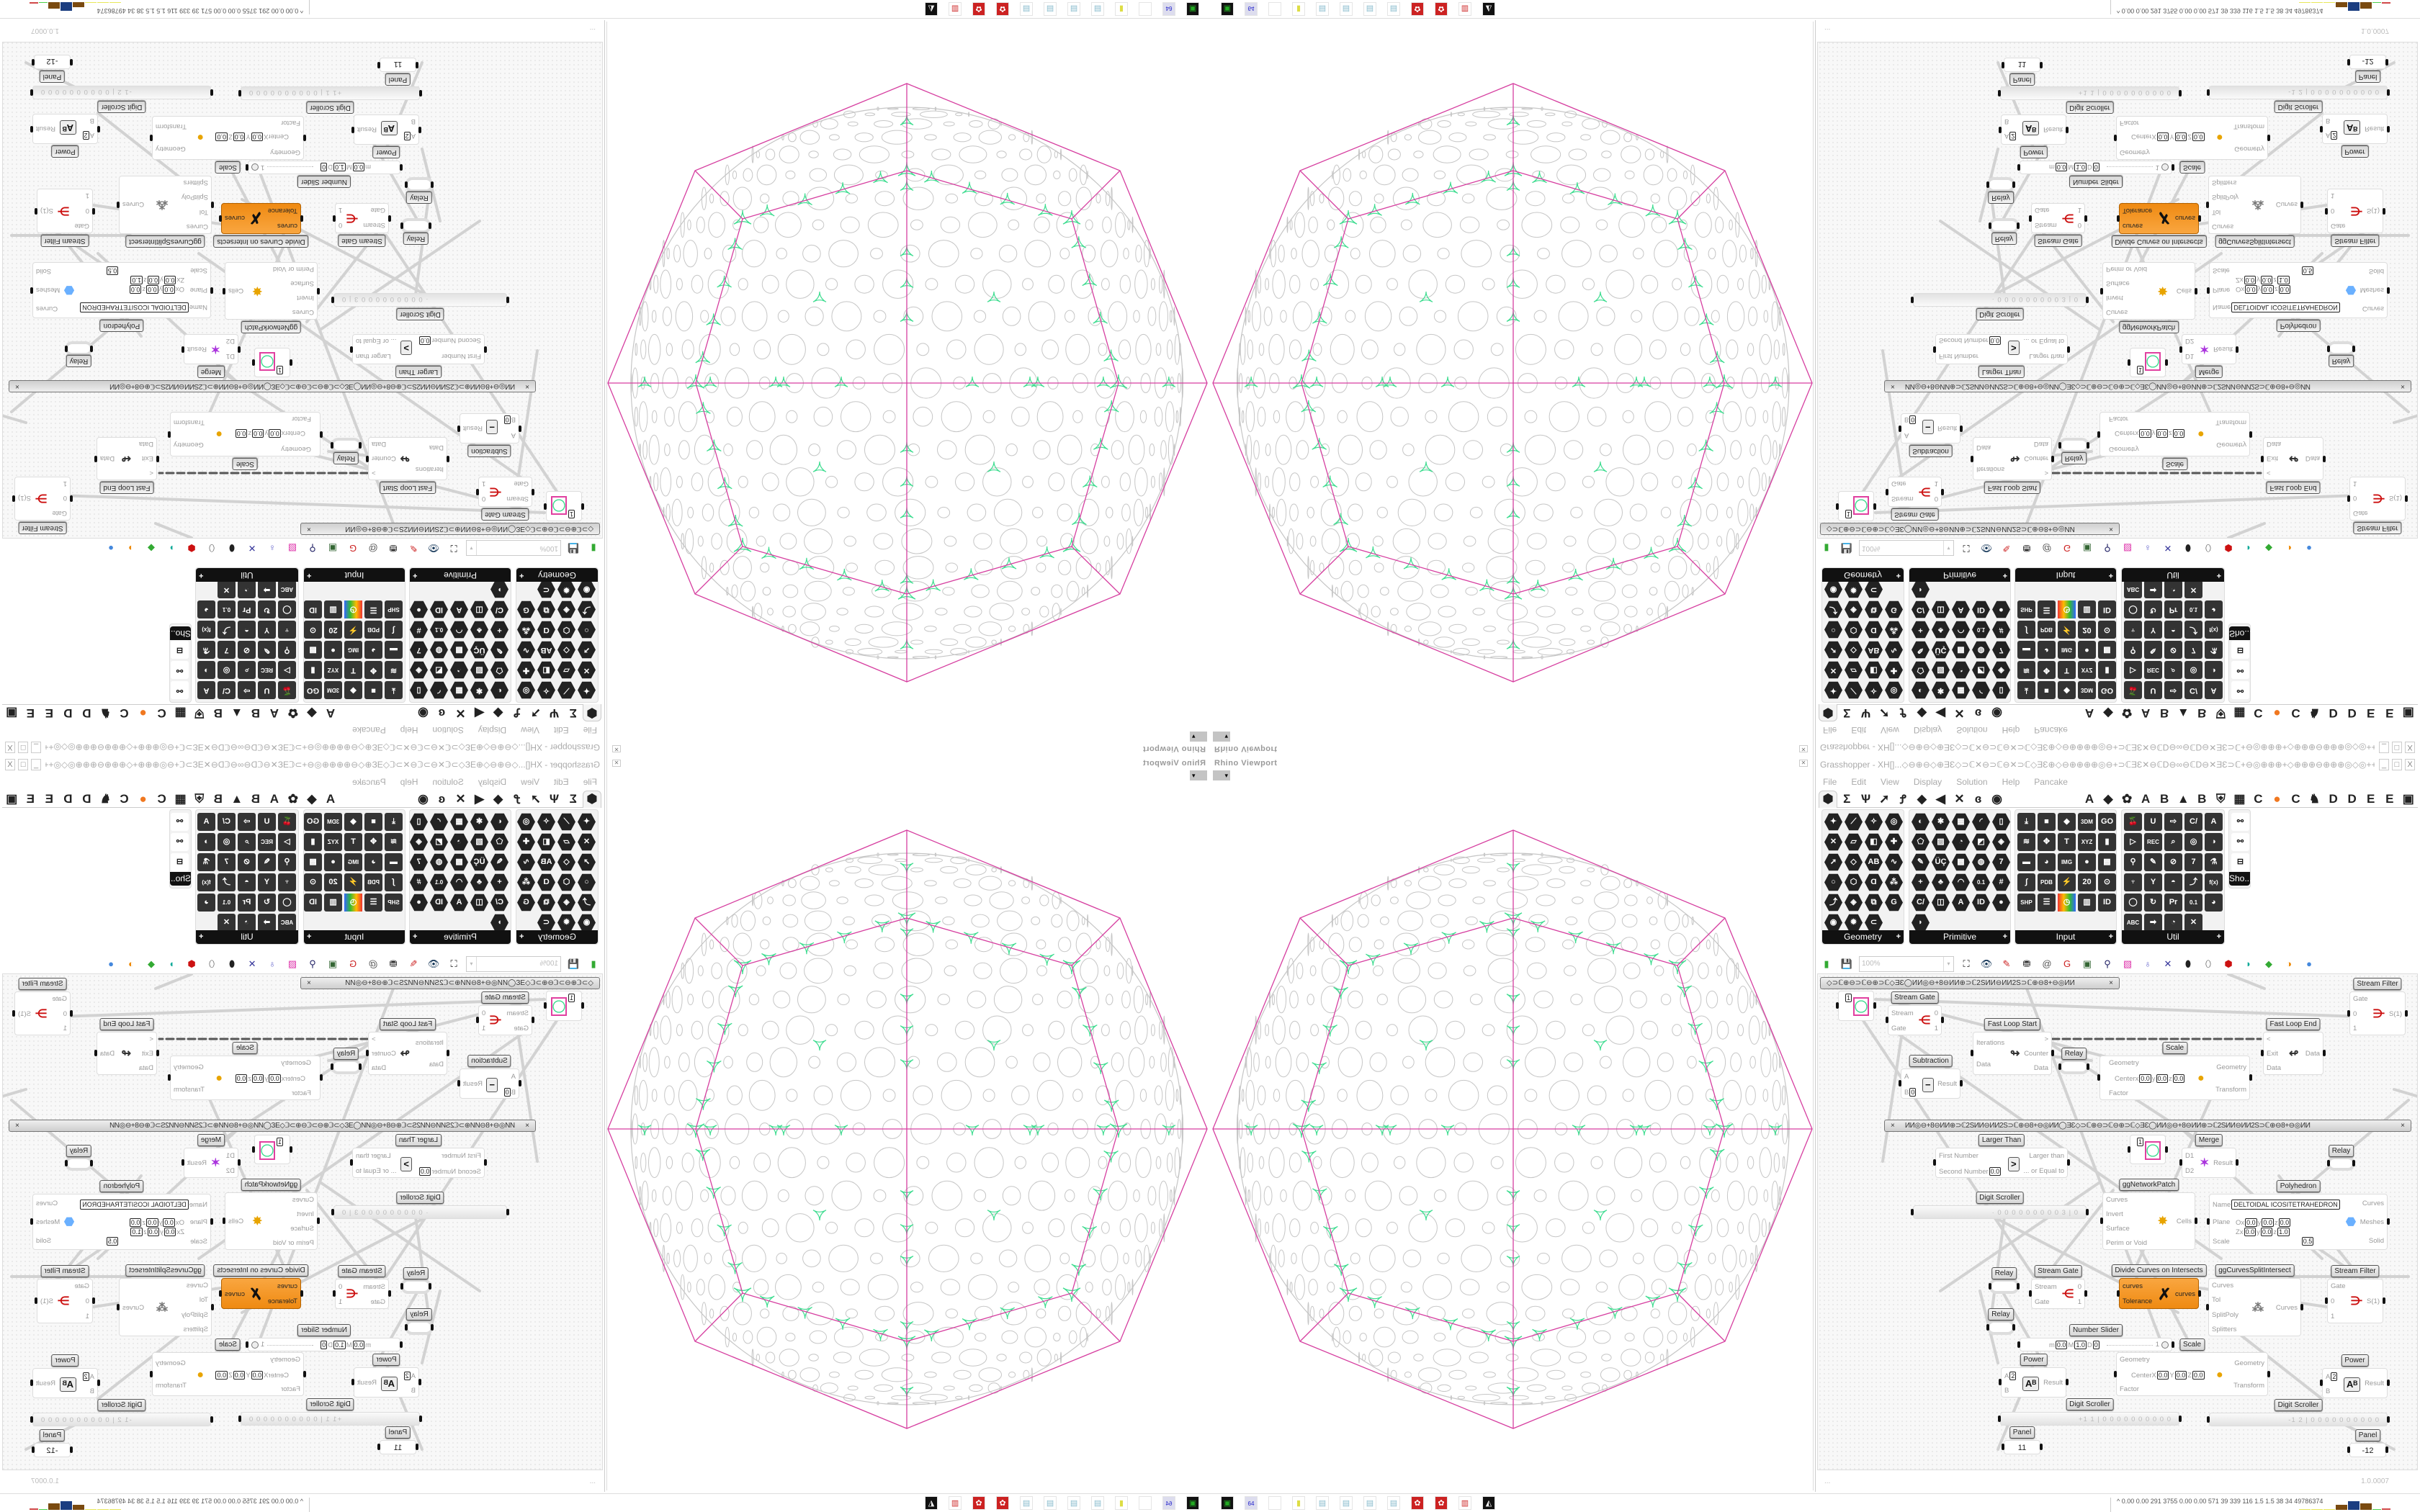 The height and width of the screenshot is (1512, 2420). What do you see at coordinates (1854, 862) in the screenshot?
I see `component-icon: ◇` at bounding box center [1854, 862].